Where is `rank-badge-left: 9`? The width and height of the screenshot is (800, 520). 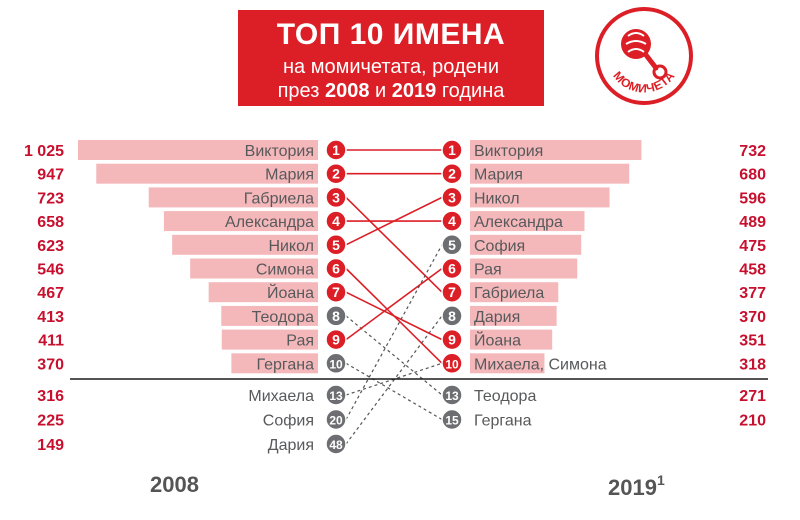 rank-badge-left: 9 is located at coordinates (336, 339).